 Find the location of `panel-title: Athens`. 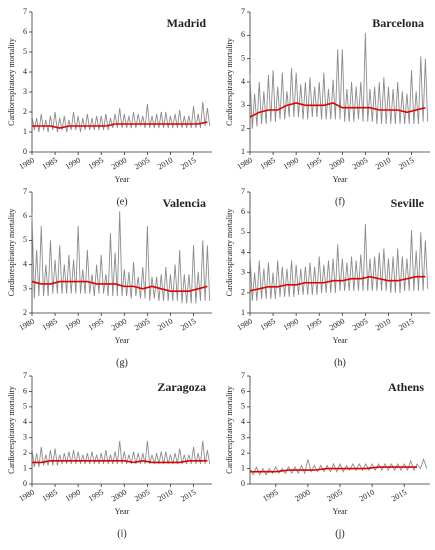

panel-title: Athens is located at coordinates (406, 387).